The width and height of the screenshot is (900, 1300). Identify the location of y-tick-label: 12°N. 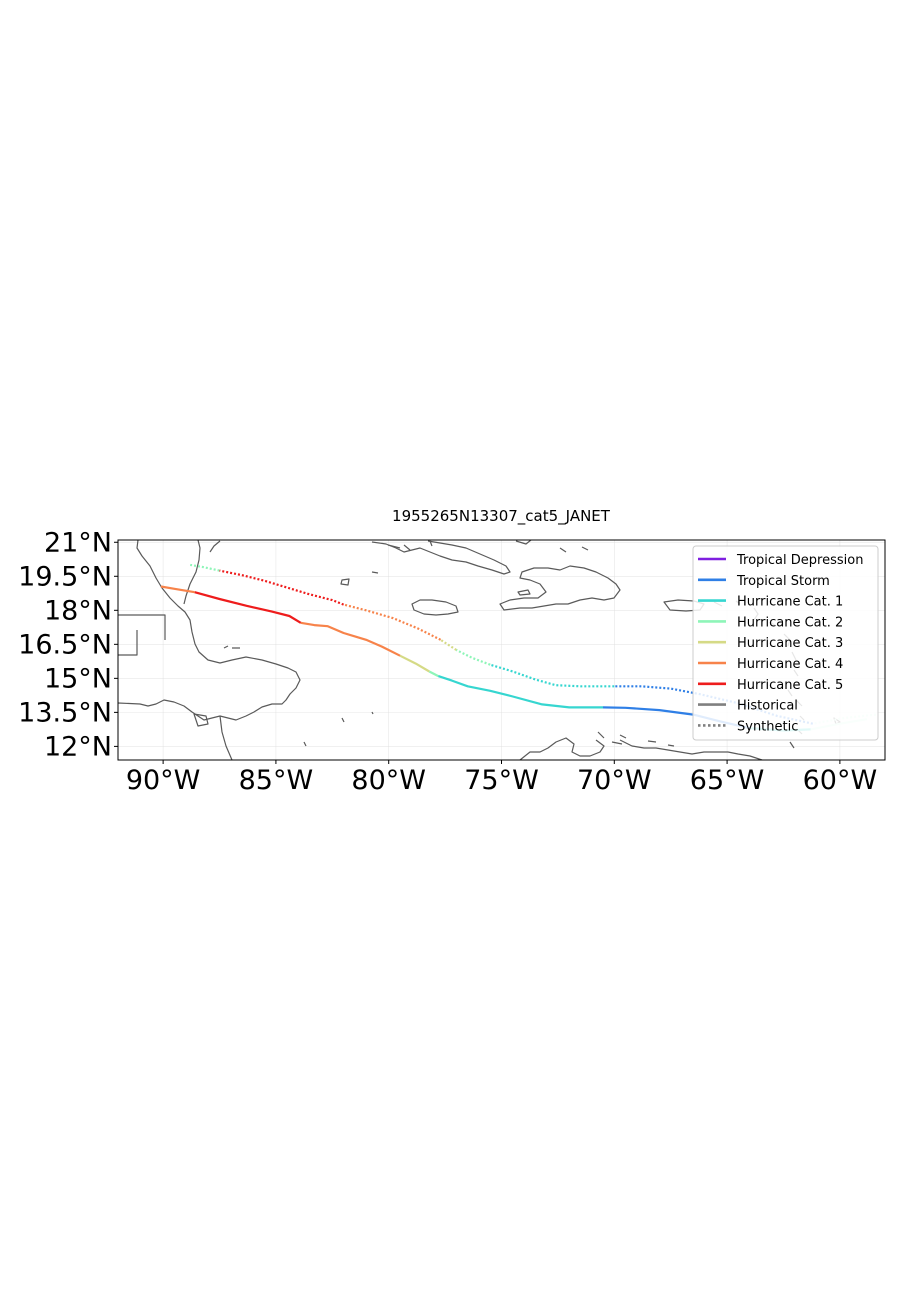
(78, 746).